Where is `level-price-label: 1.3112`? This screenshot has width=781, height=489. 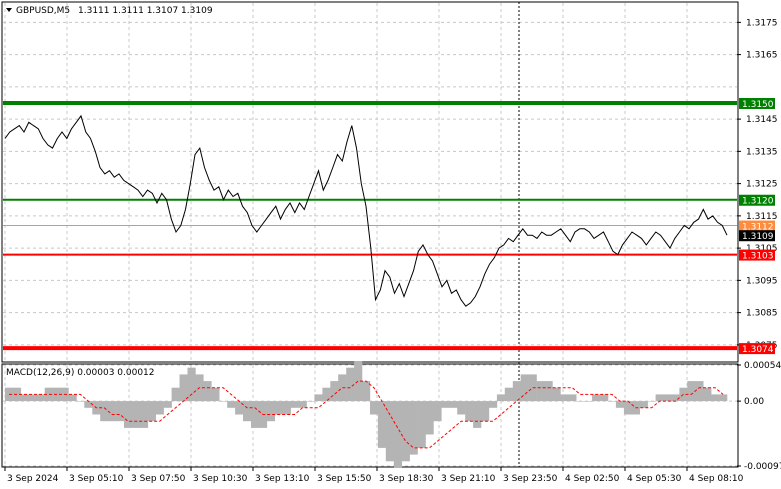 level-price-label: 1.3112 is located at coordinates (758, 228).